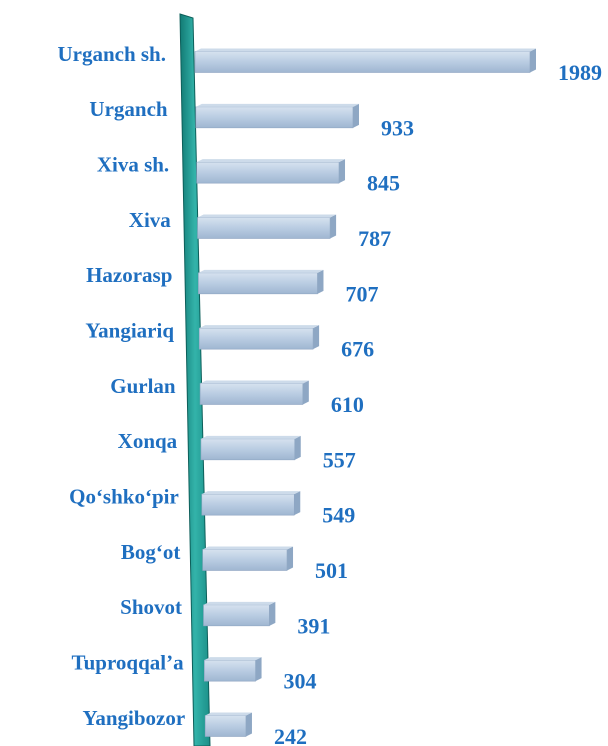 Image resolution: width=608 pixels, height=746 pixels. What do you see at coordinates (580, 72) in the screenshot?
I see `value-label: 1989` at bounding box center [580, 72].